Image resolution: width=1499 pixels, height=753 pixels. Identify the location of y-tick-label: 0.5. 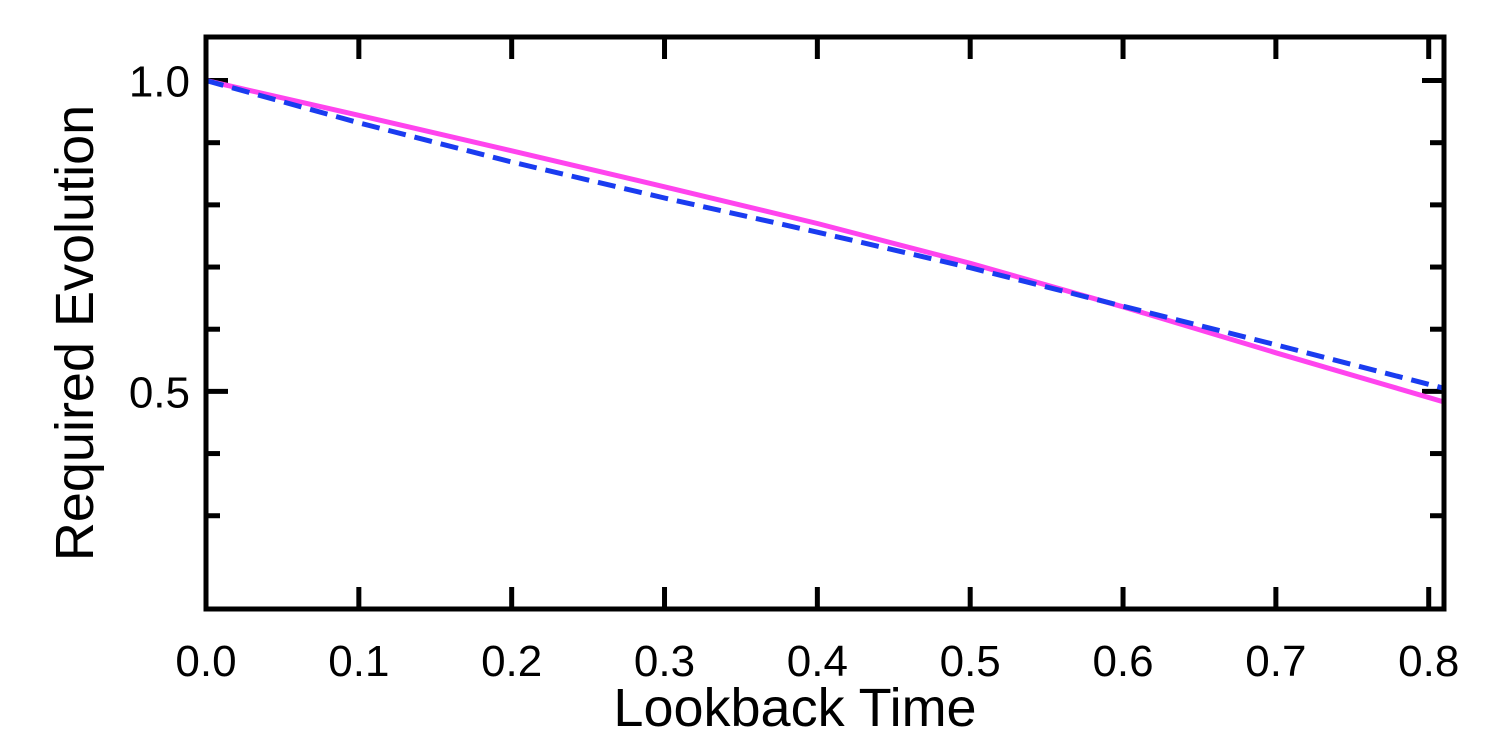
(159, 392).